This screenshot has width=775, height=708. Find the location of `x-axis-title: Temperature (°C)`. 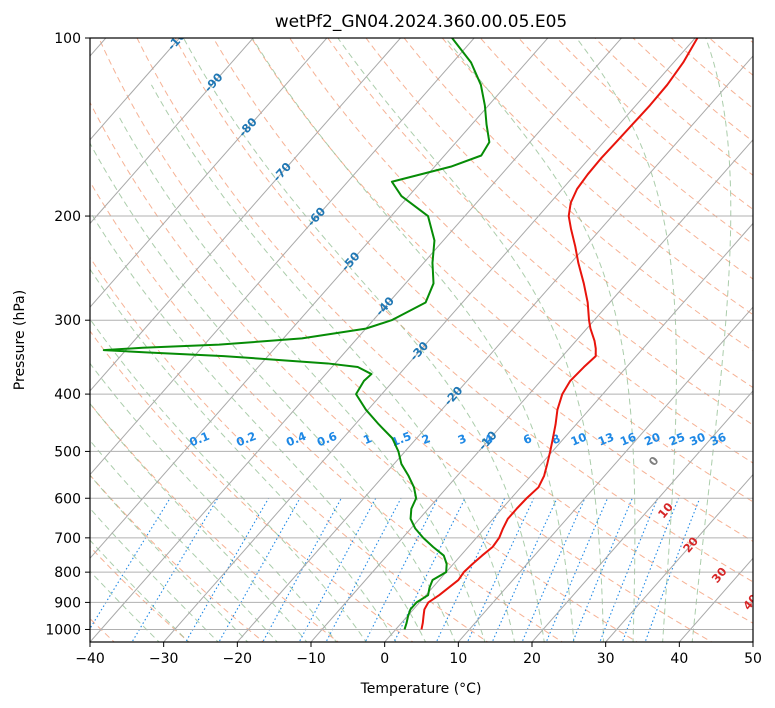

x-axis-title: Temperature (°C) is located at coordinates (421, 689).